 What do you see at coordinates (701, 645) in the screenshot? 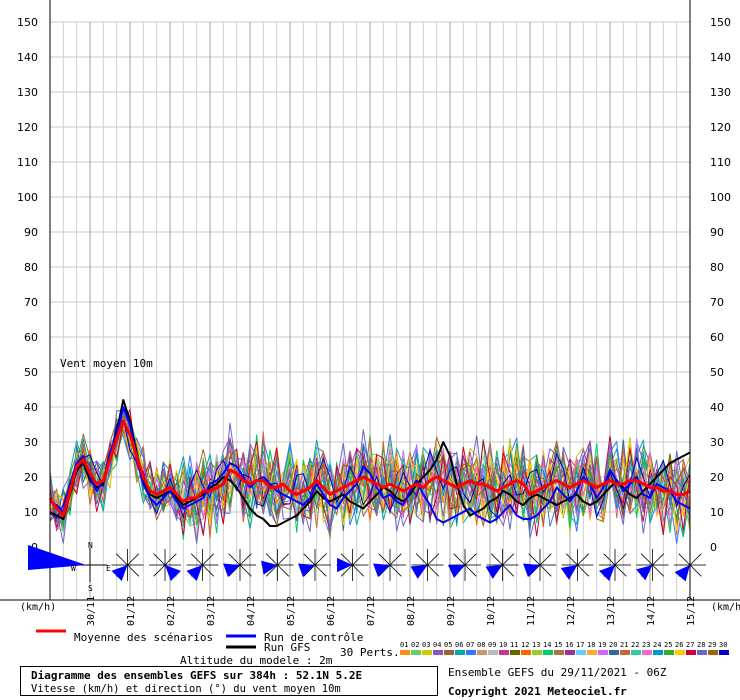
I see `perturbation-id-label: 28` at bounding box center [701, 645].